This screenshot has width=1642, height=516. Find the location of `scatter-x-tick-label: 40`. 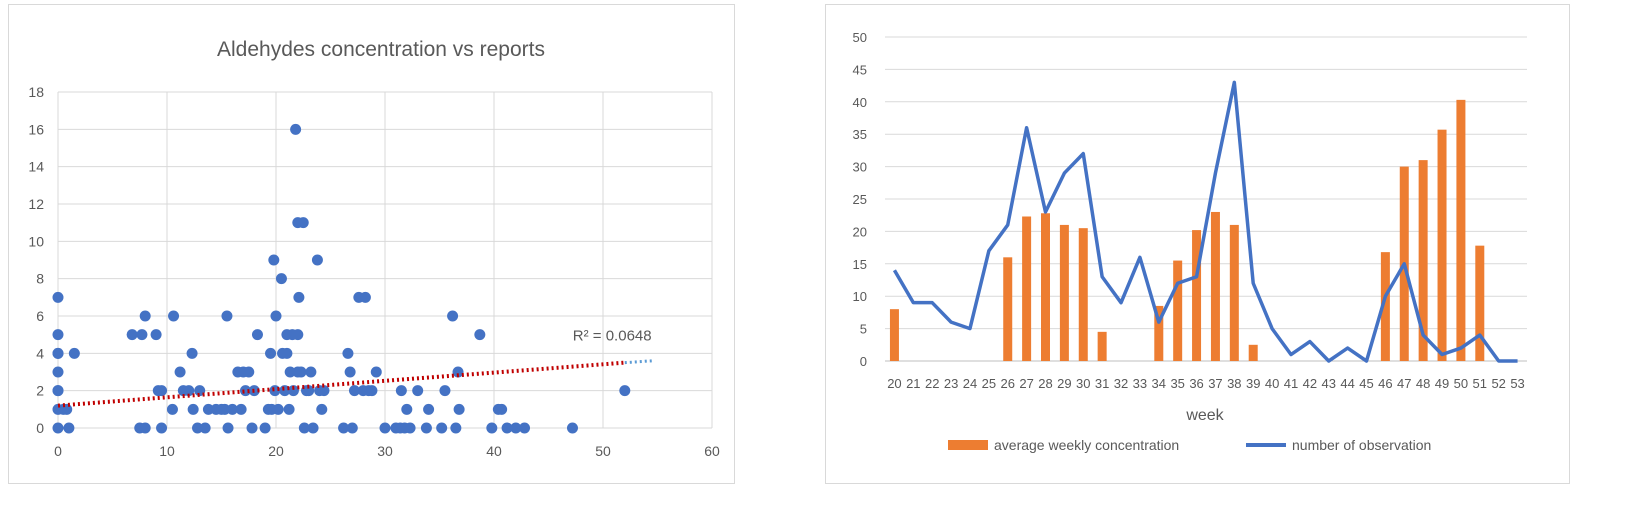

scatter-x-tick-label: 40 is located at coordinates (494, 451).